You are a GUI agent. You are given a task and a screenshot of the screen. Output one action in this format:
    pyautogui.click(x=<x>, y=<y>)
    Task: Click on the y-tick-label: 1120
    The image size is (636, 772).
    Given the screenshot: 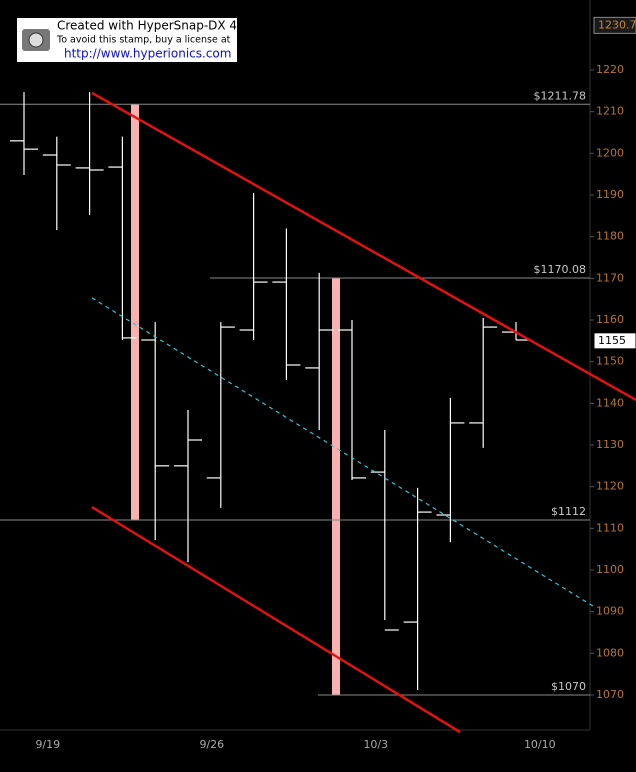 What is the action you would take?
    pyautogui.click(x=610, y=486)
    